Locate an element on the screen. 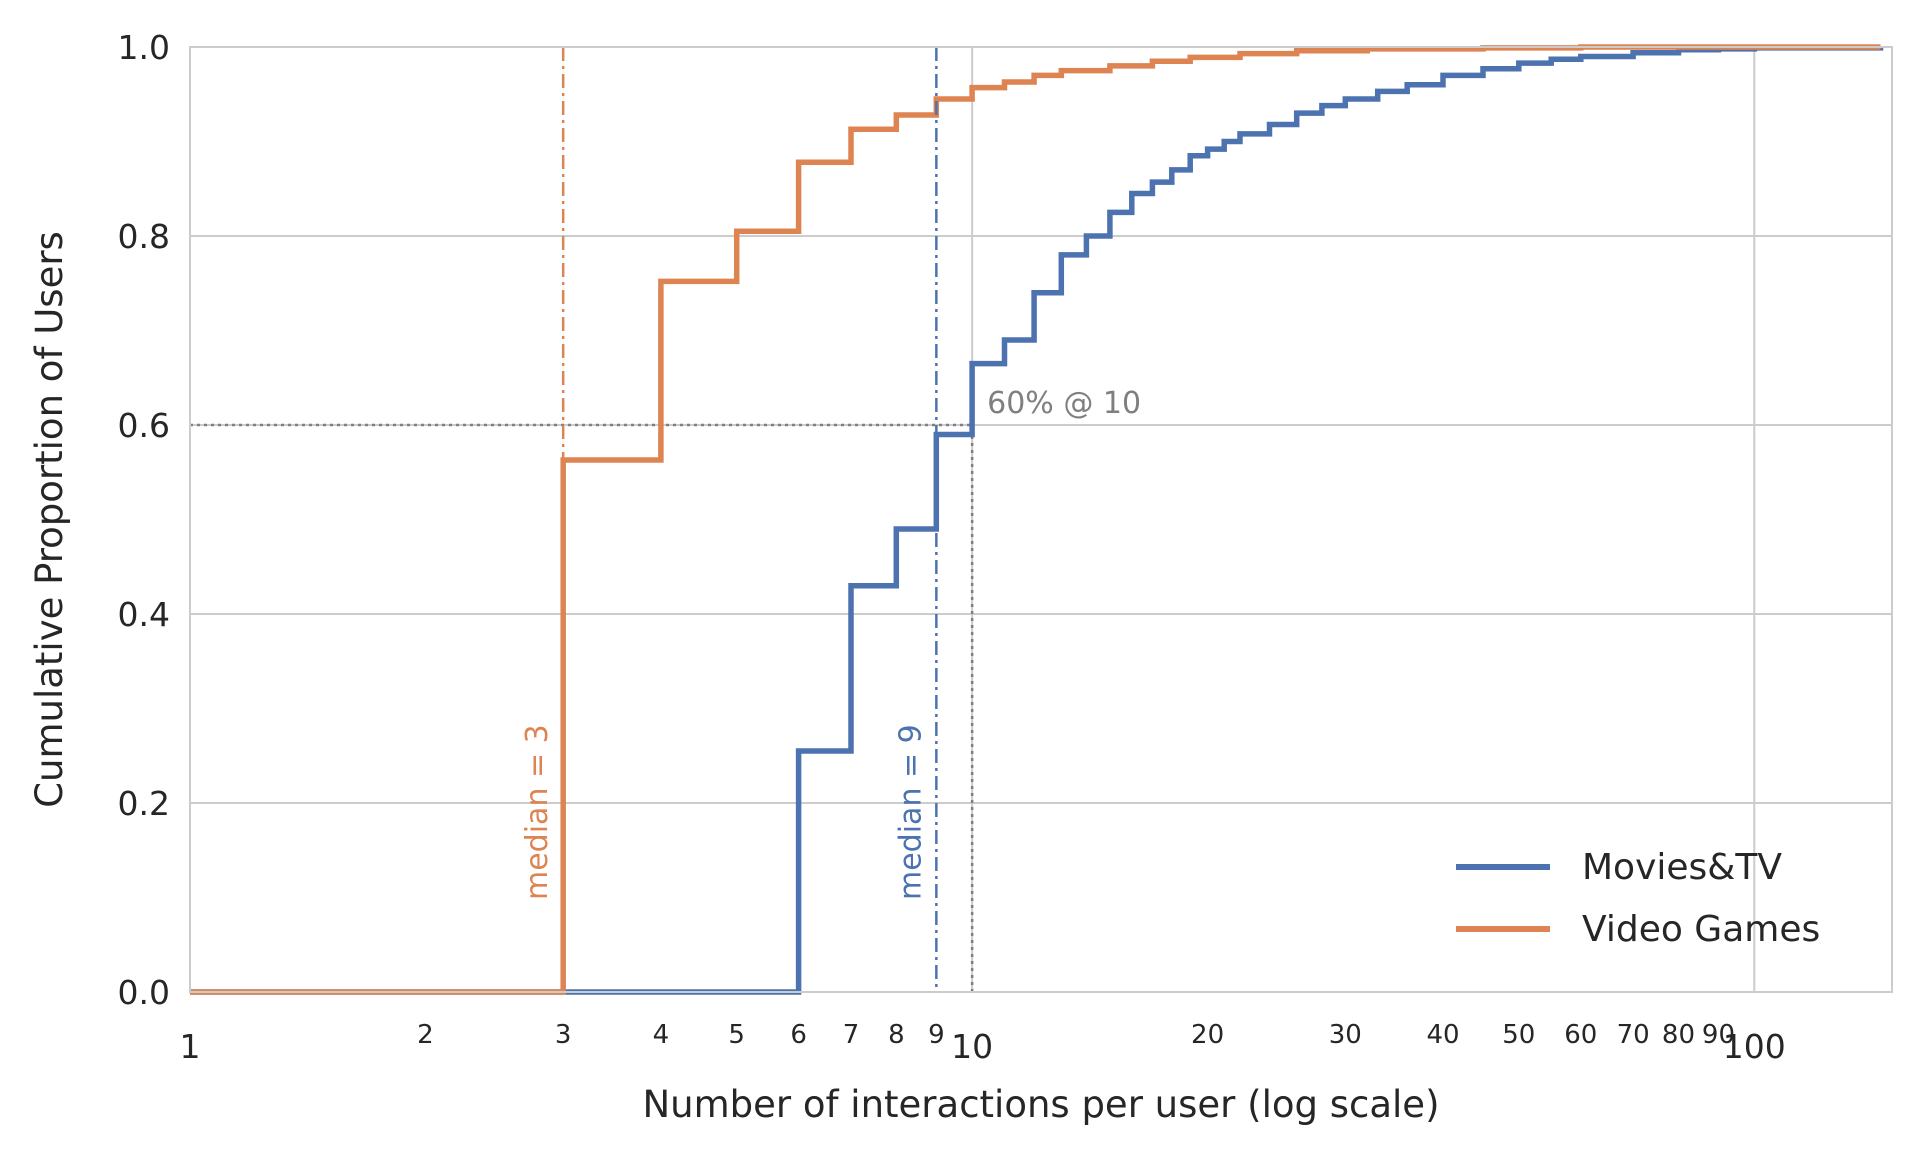 The image size is (1908, 1160). x-major-tick-label: 1 is located at coordinates (190, 1046).